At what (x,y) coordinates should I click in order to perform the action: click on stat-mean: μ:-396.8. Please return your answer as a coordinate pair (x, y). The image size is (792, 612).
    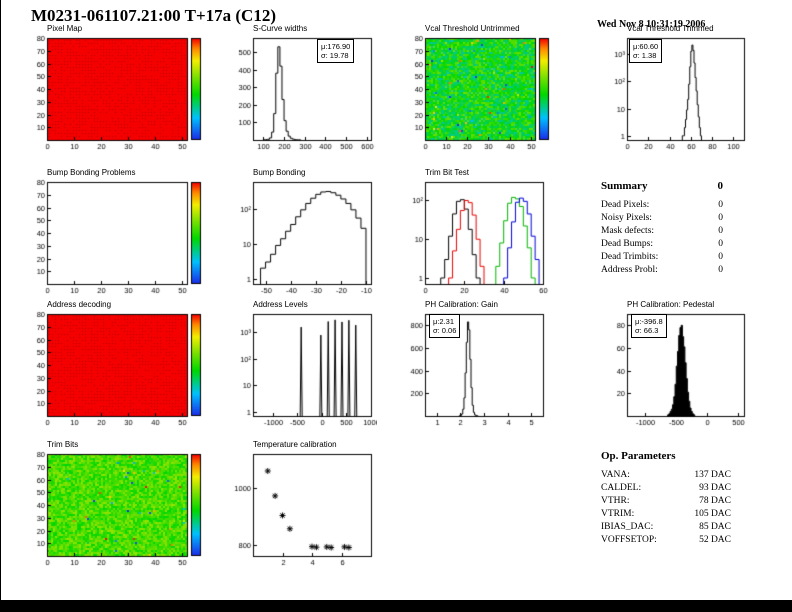
    Looking at the image, I should click on (649, 321).